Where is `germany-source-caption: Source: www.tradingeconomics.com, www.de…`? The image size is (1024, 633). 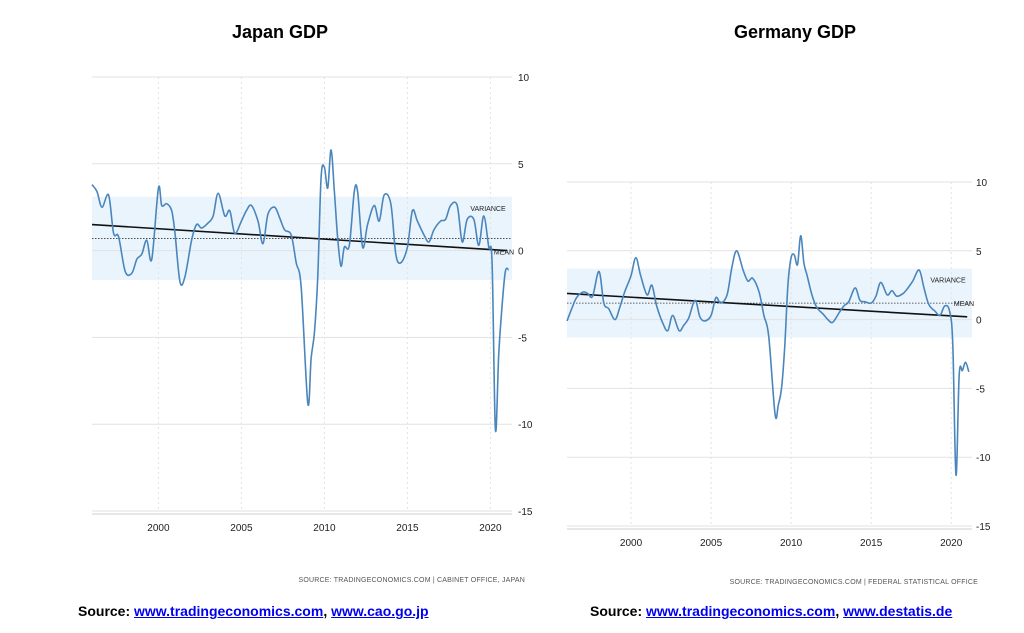 germany-source-caption: Source: www.tradingeconomics.com, www.de… is located at coordinates (771, 611).